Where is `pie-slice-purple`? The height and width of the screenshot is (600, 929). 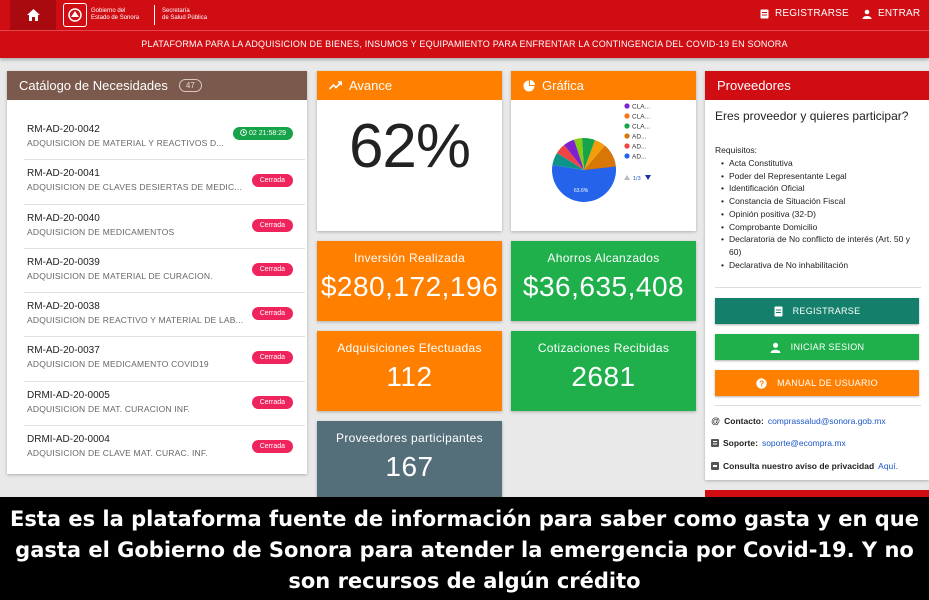 pie-slice-purple is located at coordinates (574, 154).